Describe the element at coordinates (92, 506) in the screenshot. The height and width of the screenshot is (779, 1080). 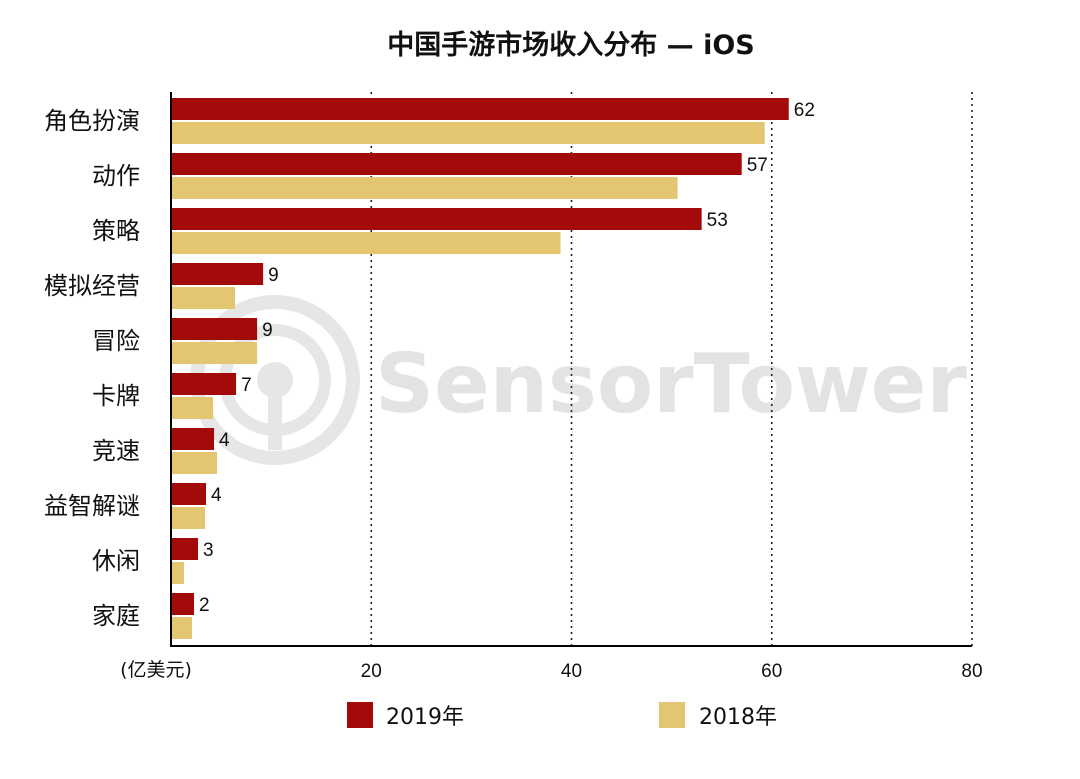
I see `category-label-7: 益智解谜` at that location.